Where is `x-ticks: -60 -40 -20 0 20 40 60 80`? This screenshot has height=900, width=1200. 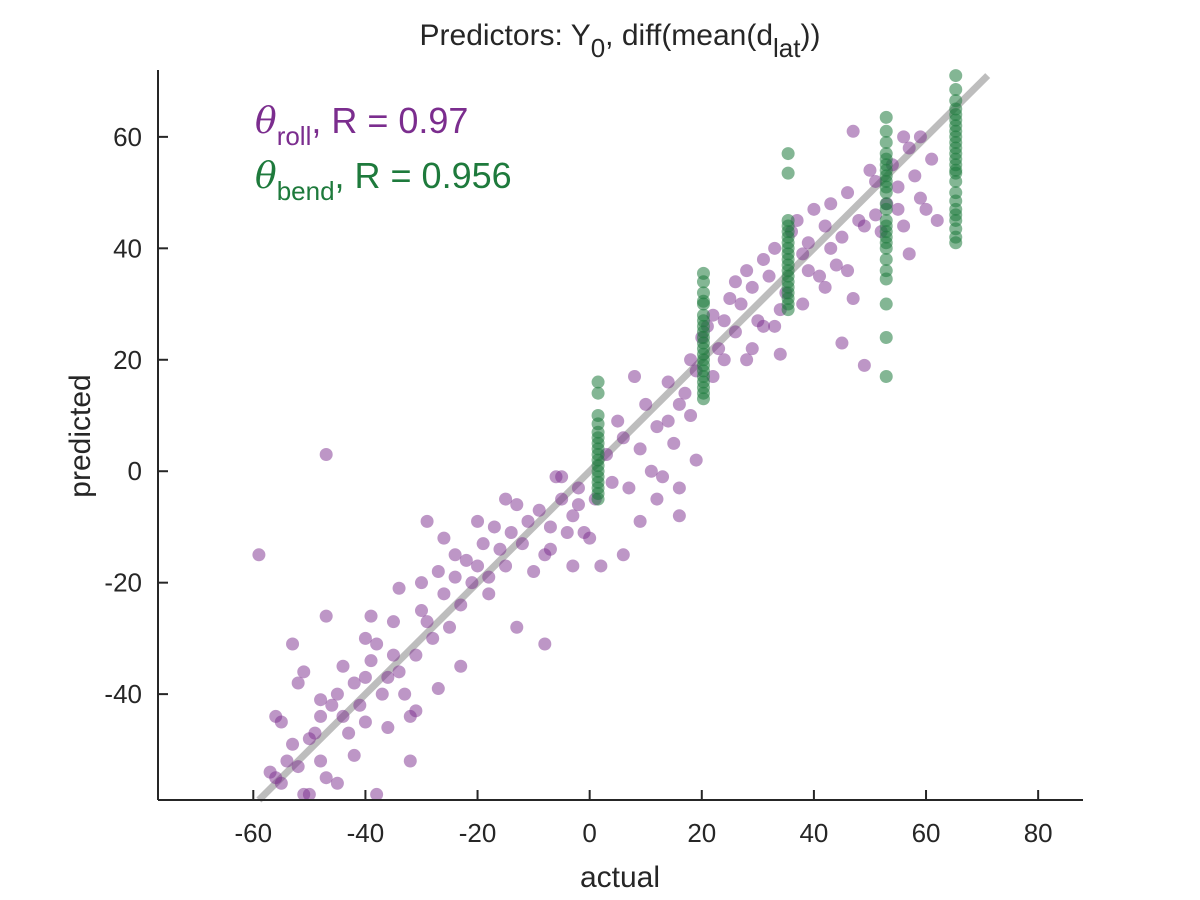 x-ticks: -60 -40 -20 0 20 40 60 80 is located at coordinates (644, 819).